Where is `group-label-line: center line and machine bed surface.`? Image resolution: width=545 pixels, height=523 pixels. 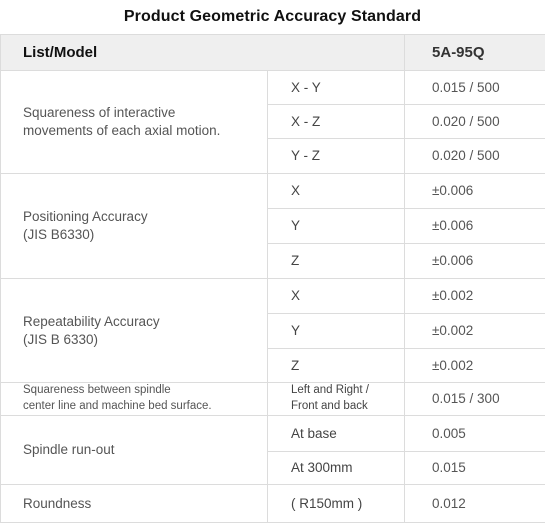 group-label-line: center line and machine bed surface. is located at coordinates (145, 407).